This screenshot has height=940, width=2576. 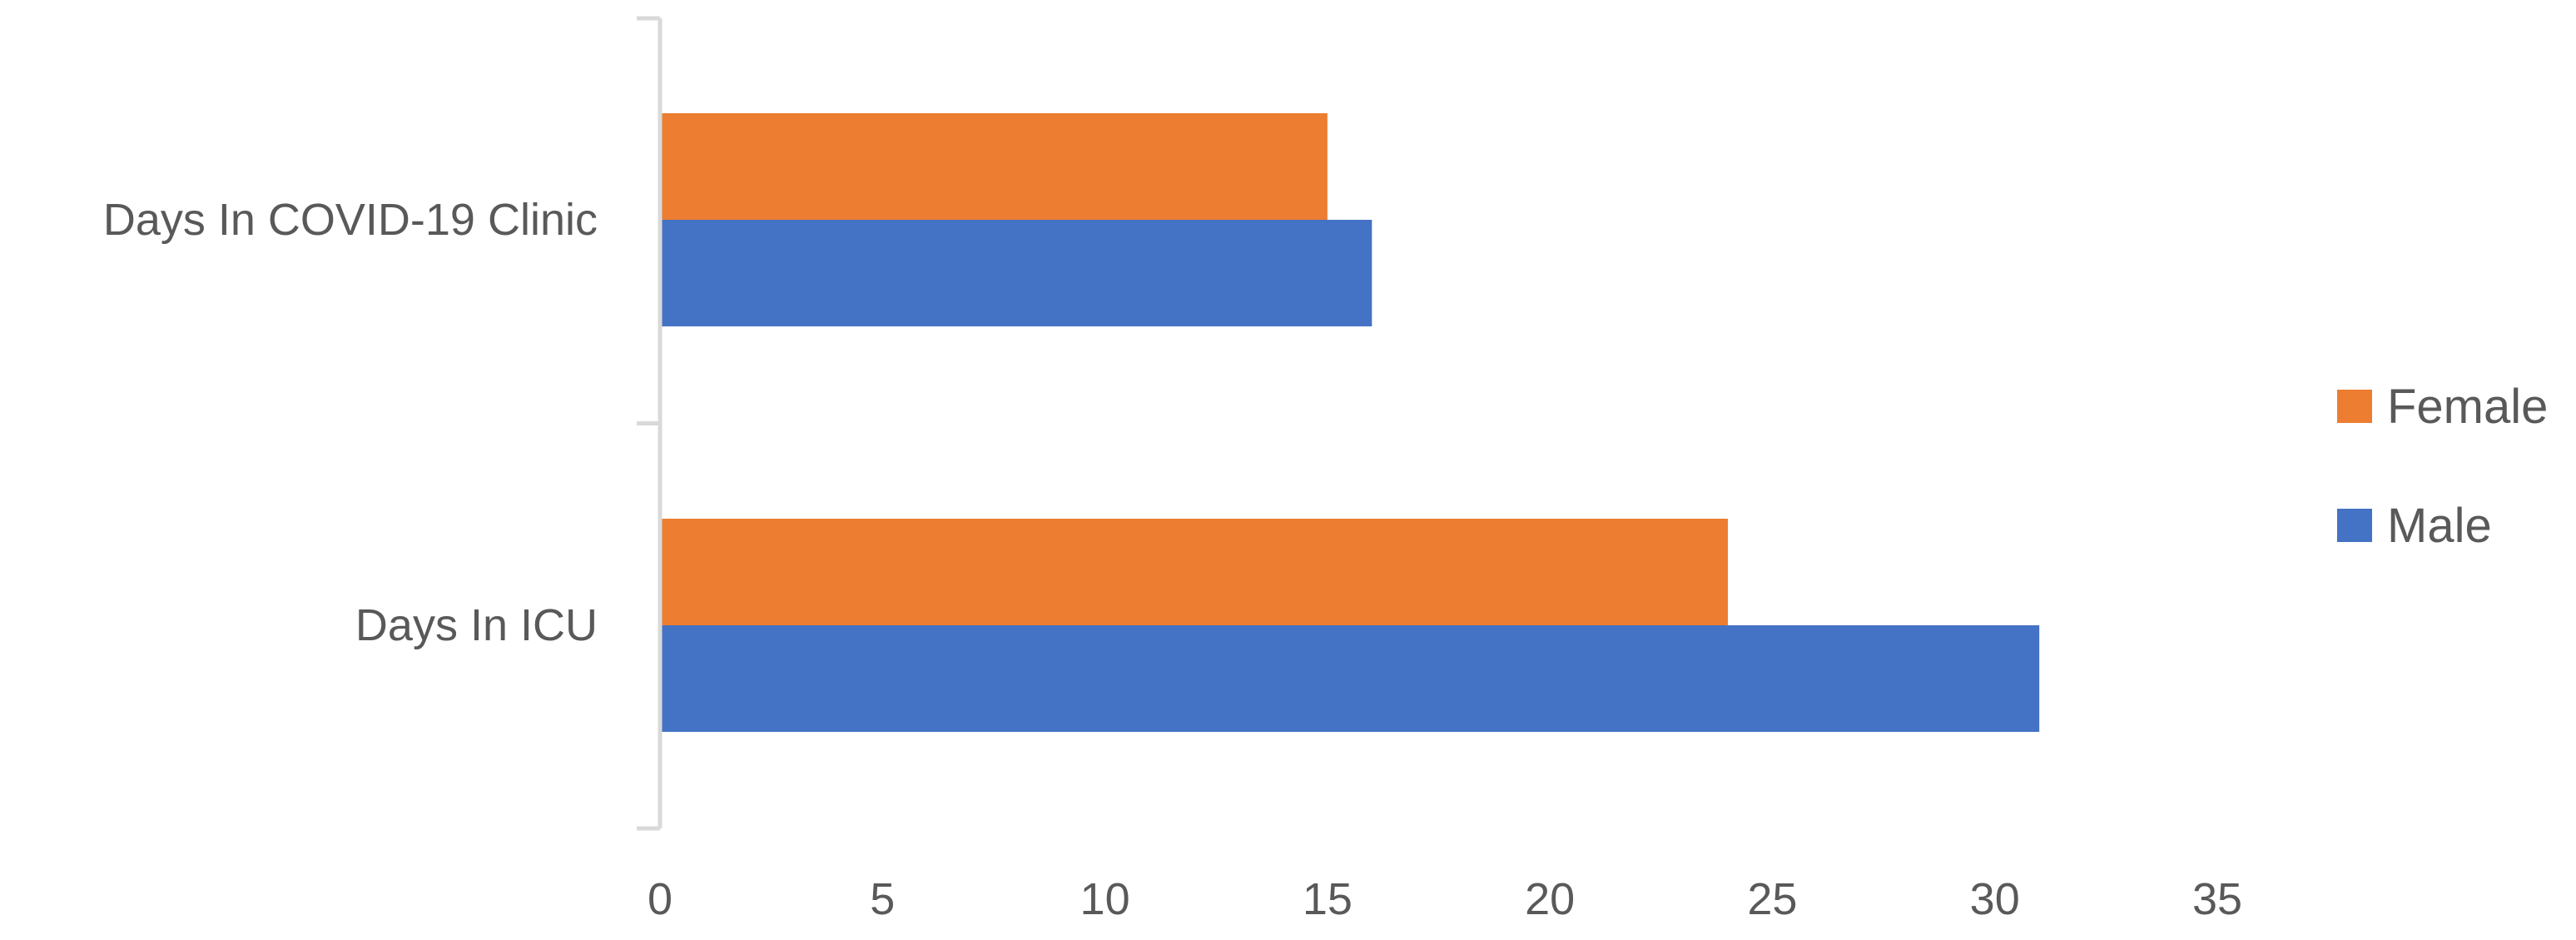 What do you see at coordinates (476, 625) in the screenshot?
I see `category-label: Days In ICU` at bounding box center [476, 625].